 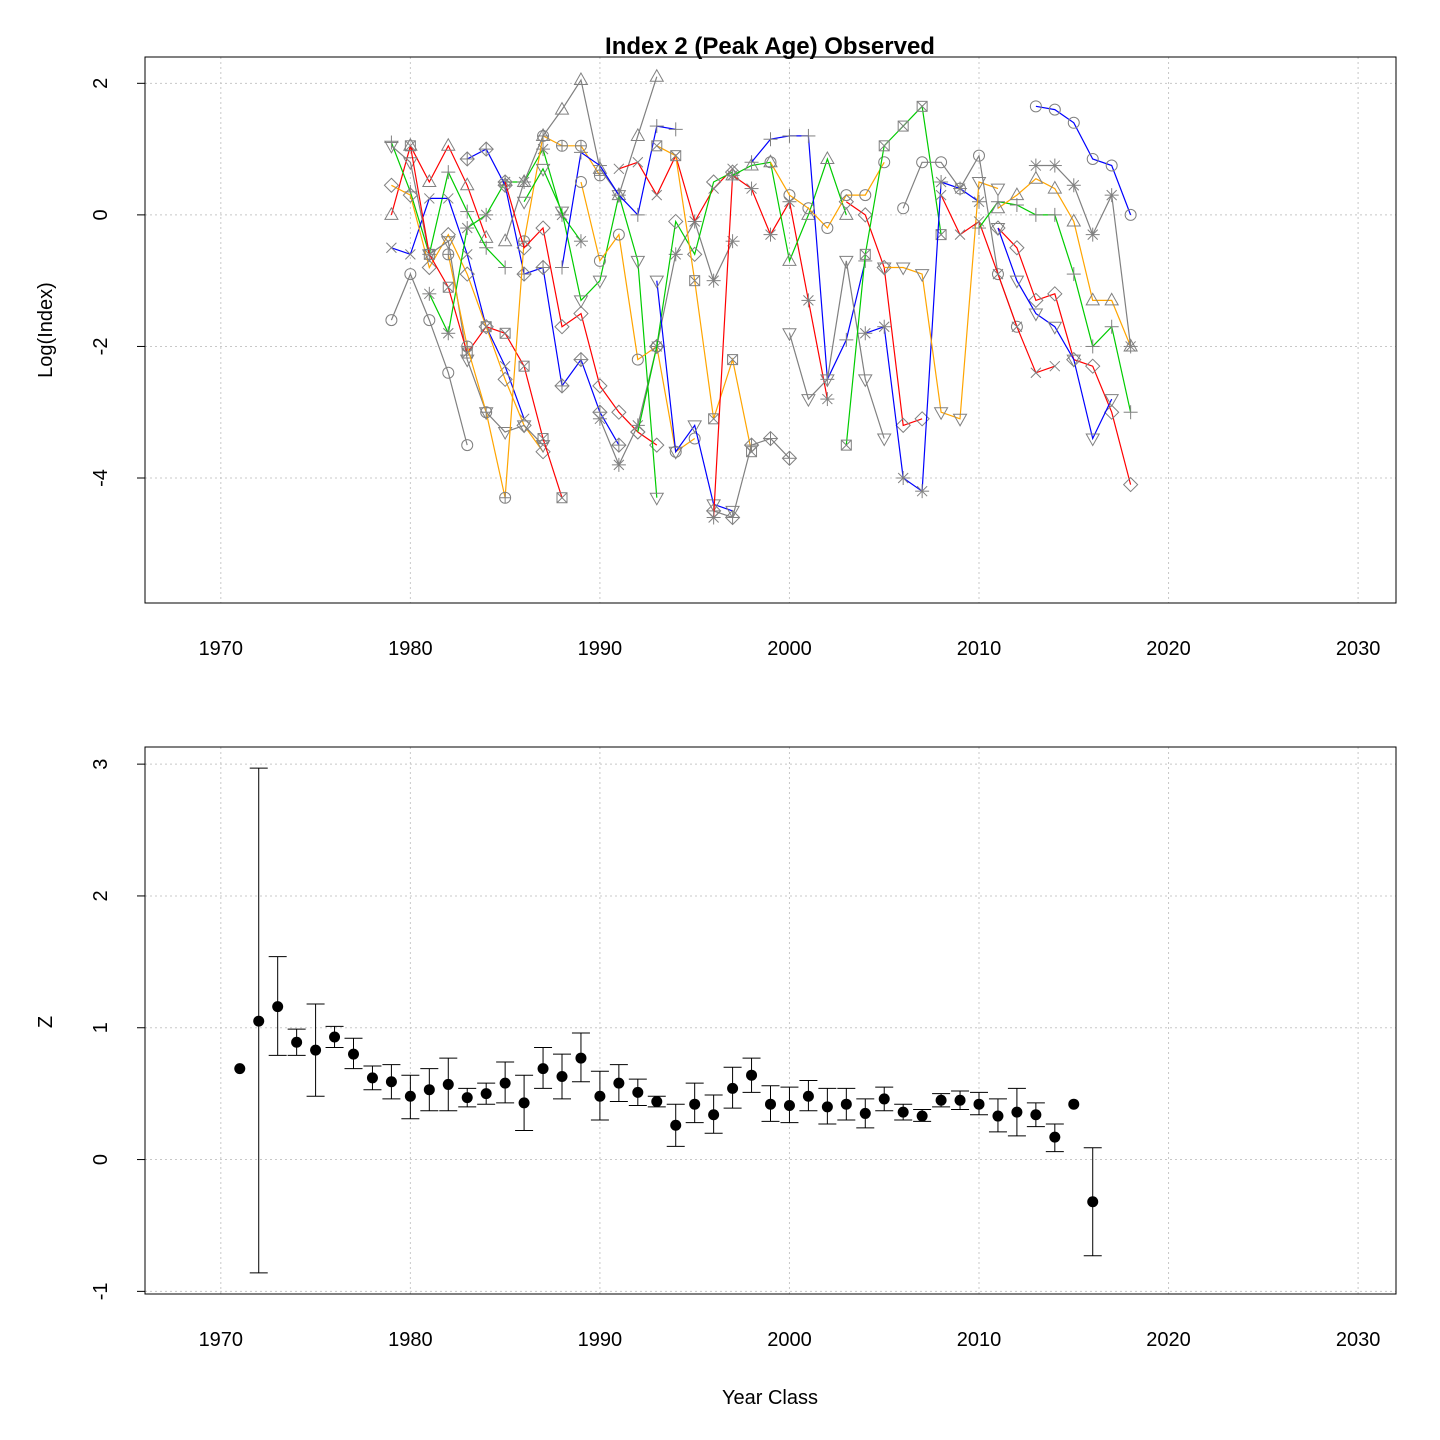 I want to click on bottom-chart-x-tick-label: 1980, so click(x=410, y=1340).